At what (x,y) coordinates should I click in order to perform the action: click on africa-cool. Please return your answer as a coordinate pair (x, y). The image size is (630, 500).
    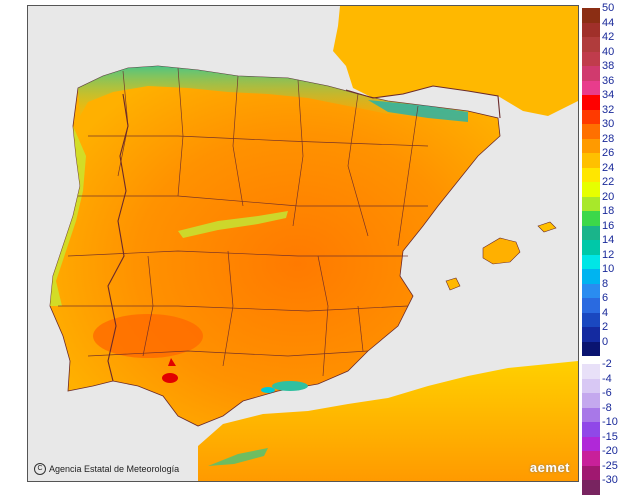
    Looking at the image, I should click on (238, 457).